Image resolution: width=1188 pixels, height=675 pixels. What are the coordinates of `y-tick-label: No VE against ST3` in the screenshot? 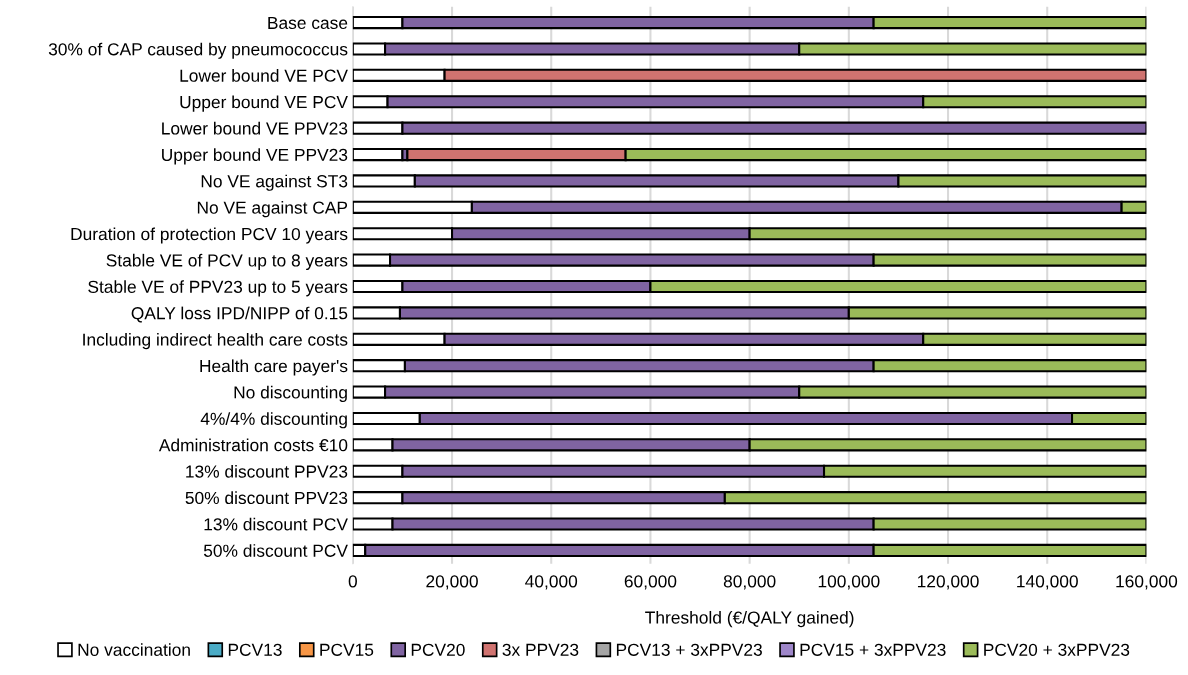 It's located at (274, 182).